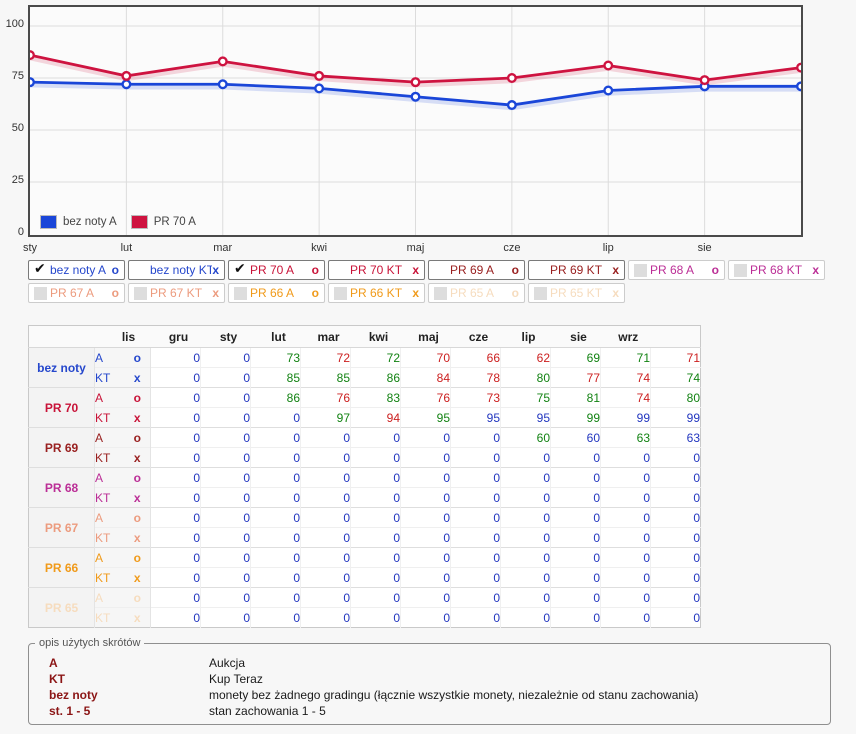  Describe the element at coordinates (510, 336) in the screenshot. I see `table-header-month-cze: cze` at that location.